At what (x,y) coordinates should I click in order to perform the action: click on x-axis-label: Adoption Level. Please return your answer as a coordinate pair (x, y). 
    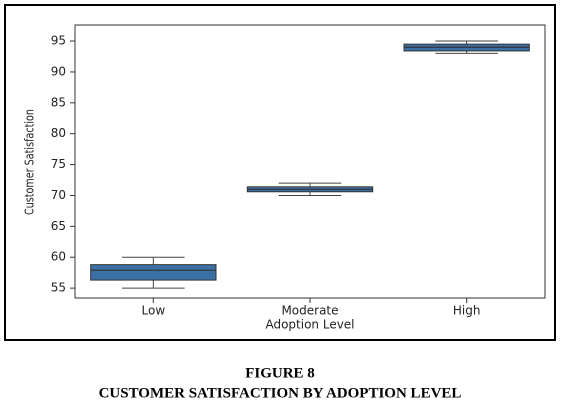
    Looking at the image, I should click on (309, 325).